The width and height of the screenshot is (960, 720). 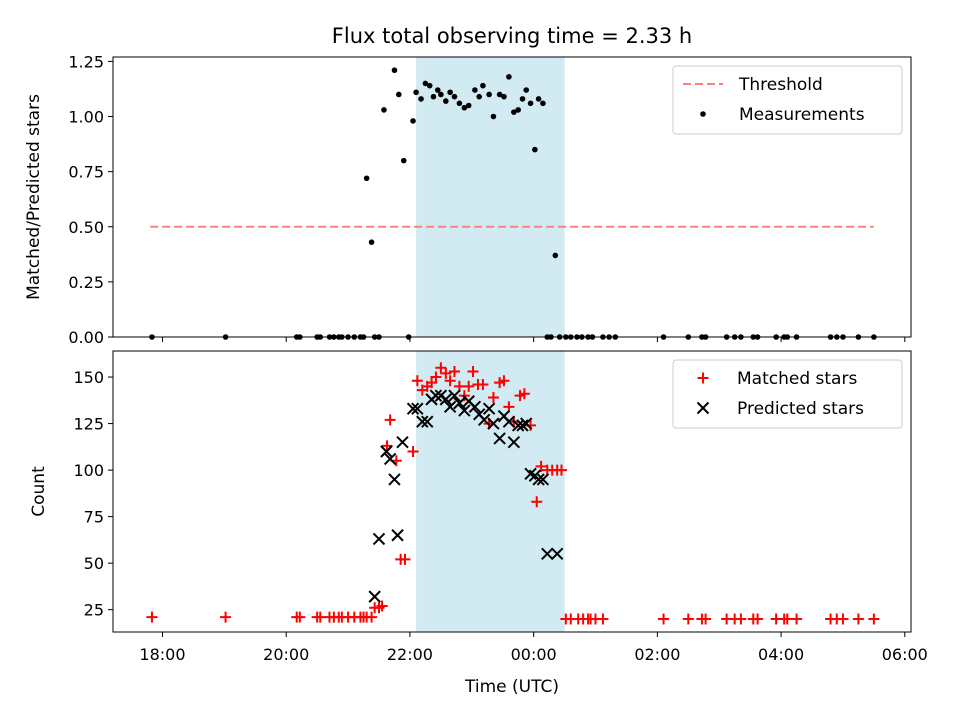 I want to click on y-tick-label: 0.75, so click(x=86, y=172).